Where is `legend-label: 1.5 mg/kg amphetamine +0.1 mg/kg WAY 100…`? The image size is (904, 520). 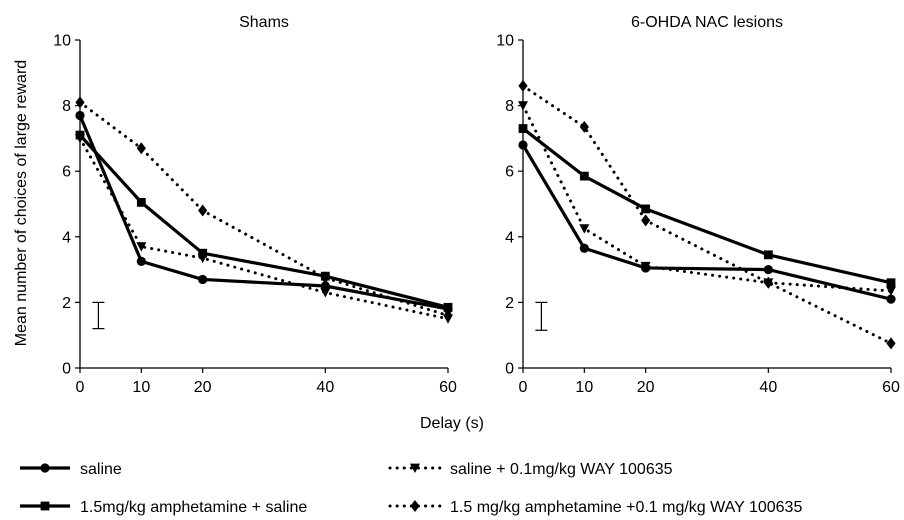
legend-label: 1.5 mg/kg amphetamine +0.1 mg/kg WAY 100… is located at coordinates (626, 507).